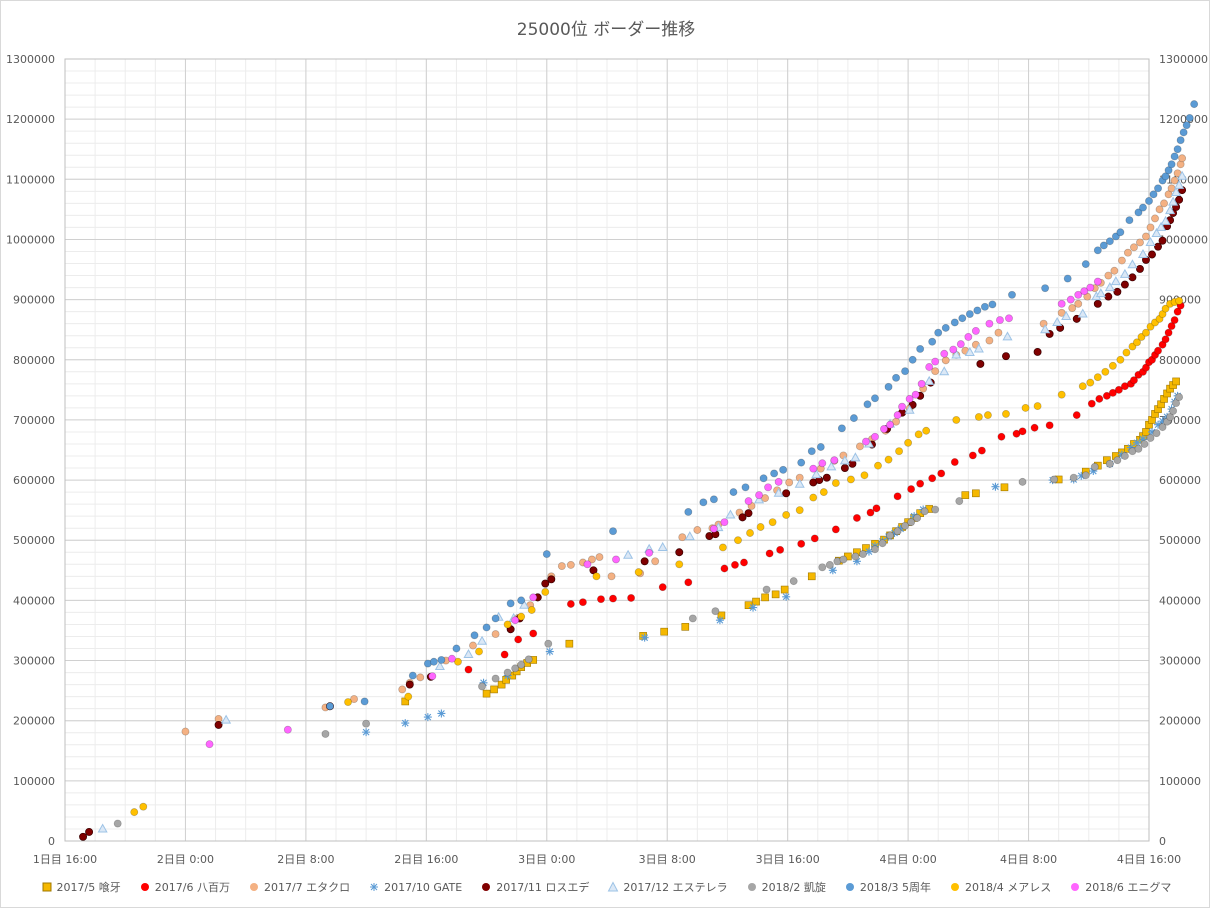  What do you see at coordinates (1008, 887) in the screenshot?
I see `legend-label: 2018/4 メアレス` at bounding box center [1008, 887].